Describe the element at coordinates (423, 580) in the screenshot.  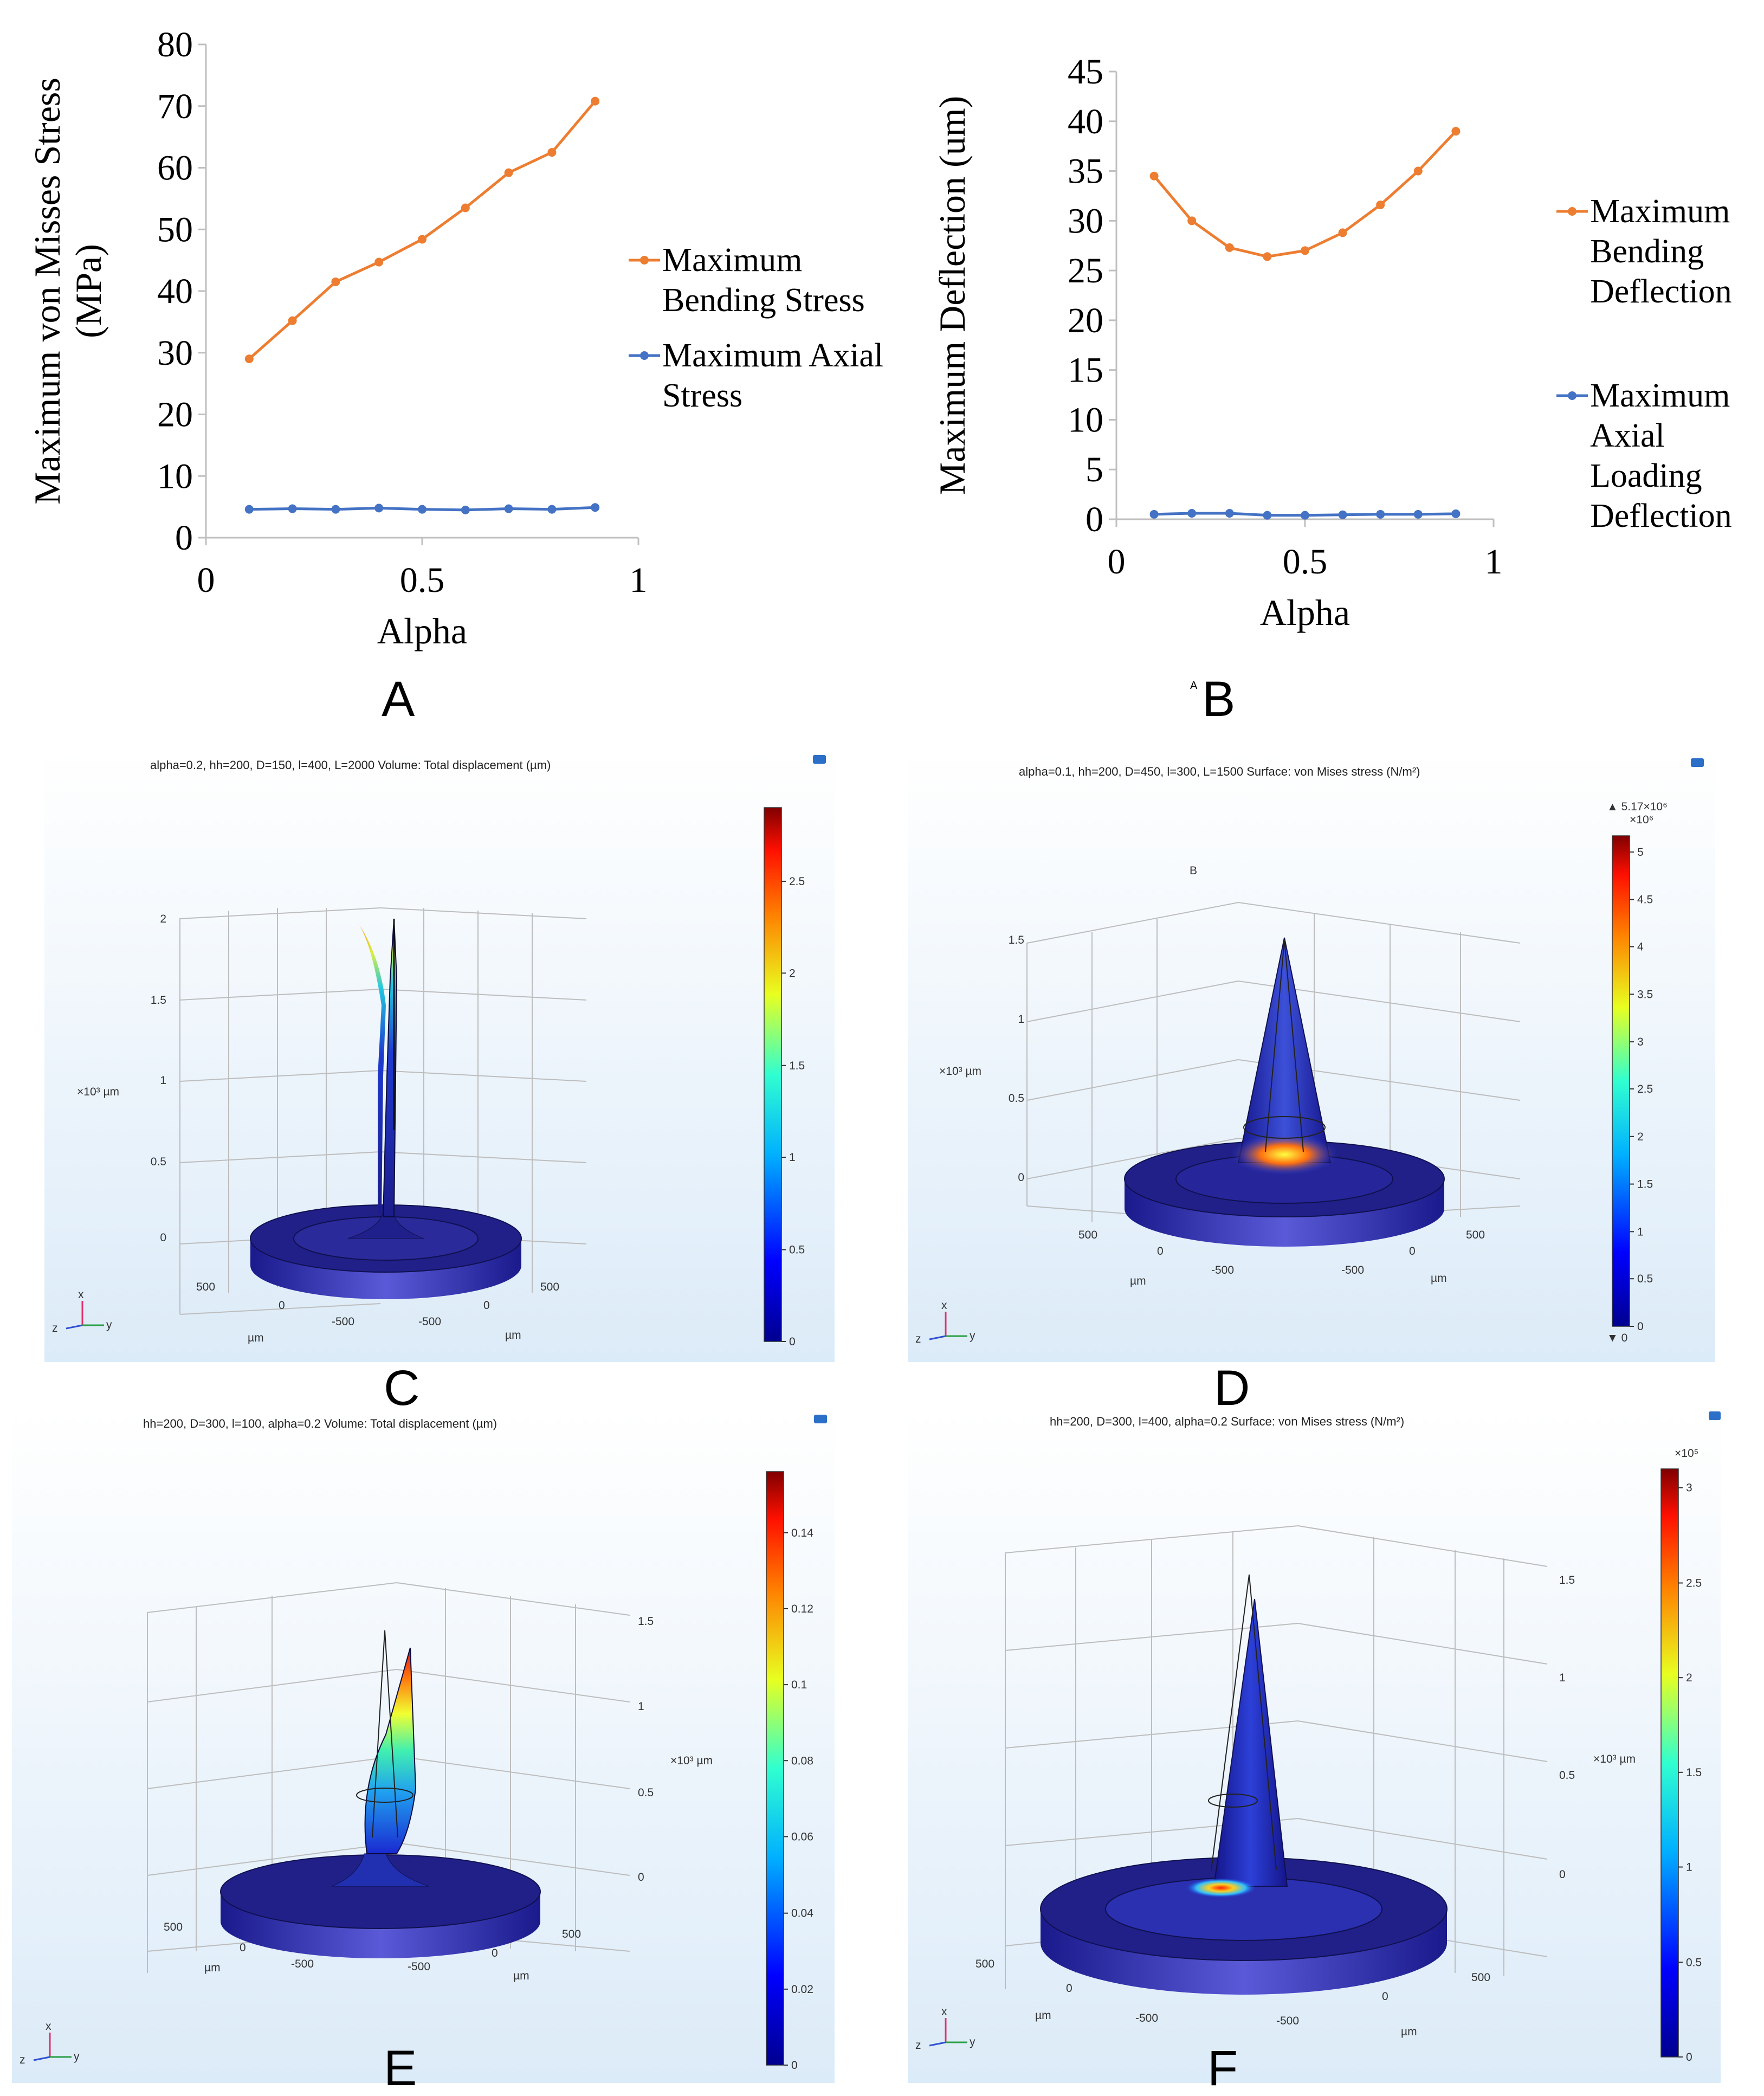
I see `x-tick-label: 0.5` at that location.